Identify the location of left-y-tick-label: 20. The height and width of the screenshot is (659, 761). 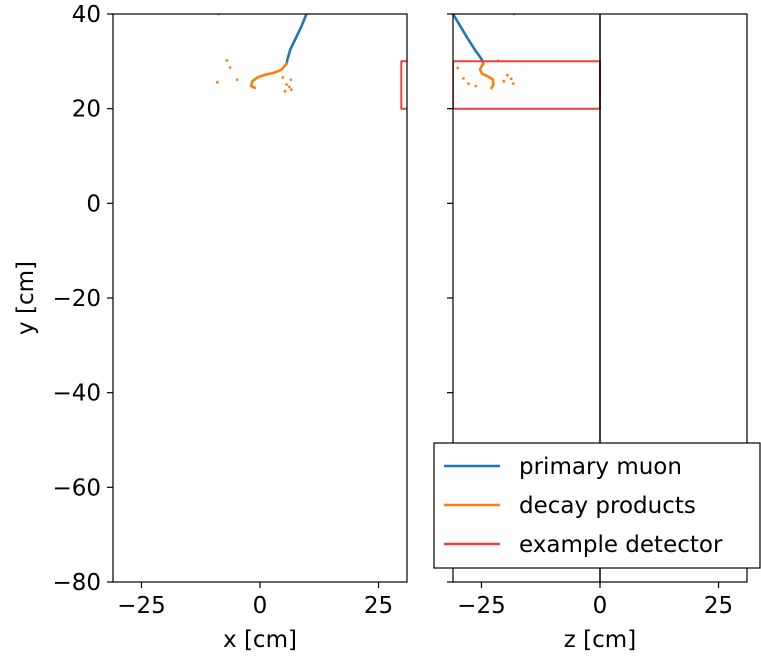
(86, 110).